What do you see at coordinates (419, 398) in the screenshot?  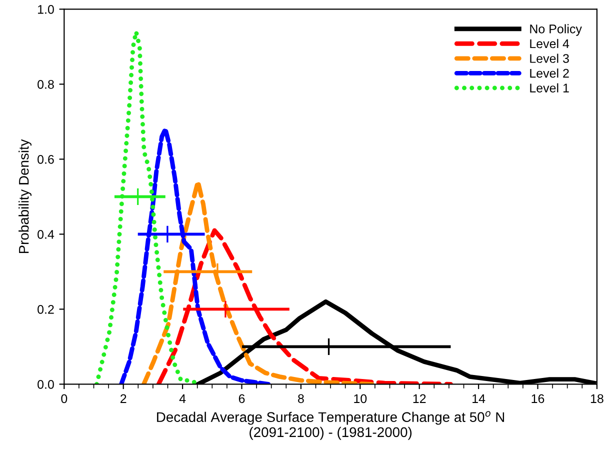 I see `x-tick-label: 12` at bounding box center [419, 398].